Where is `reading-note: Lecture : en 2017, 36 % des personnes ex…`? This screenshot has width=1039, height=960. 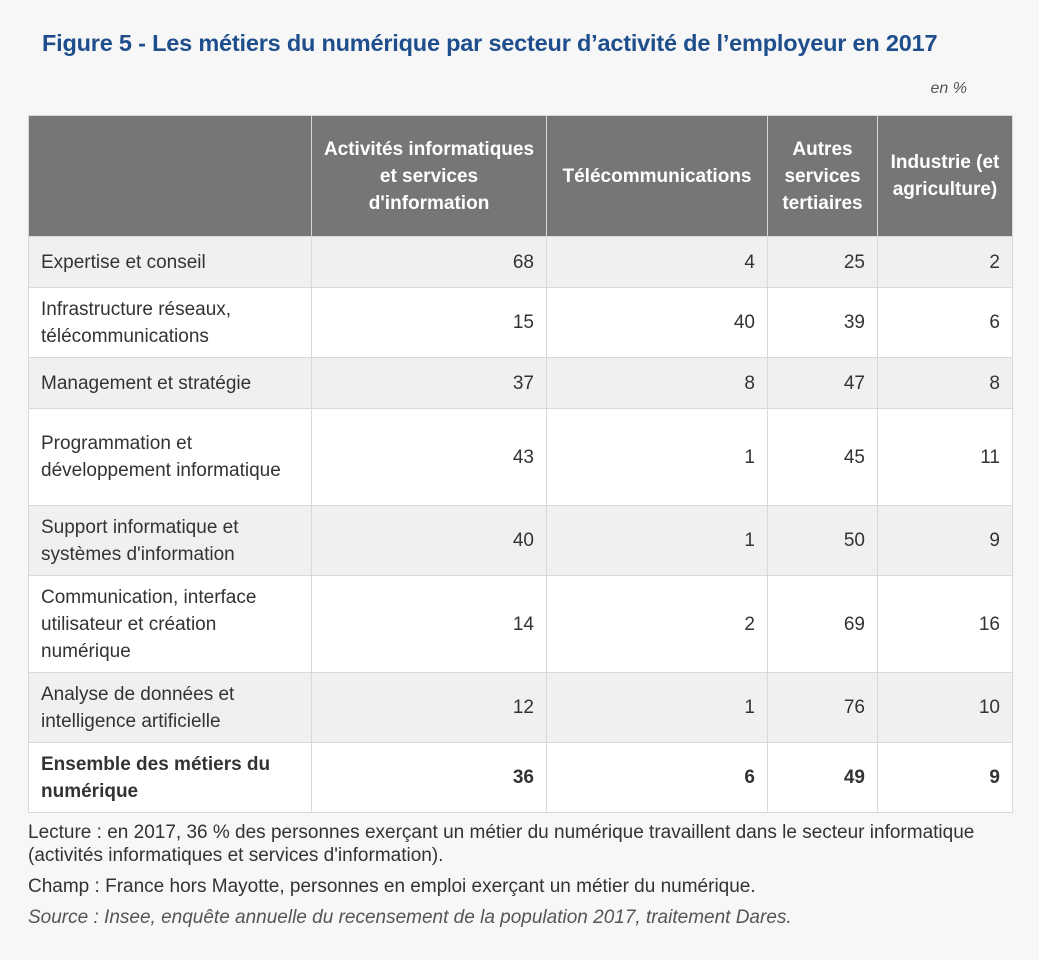 reading-note: Lecture : en 2017, 36 % des personnes ex… is located at coordinates (501, 844).